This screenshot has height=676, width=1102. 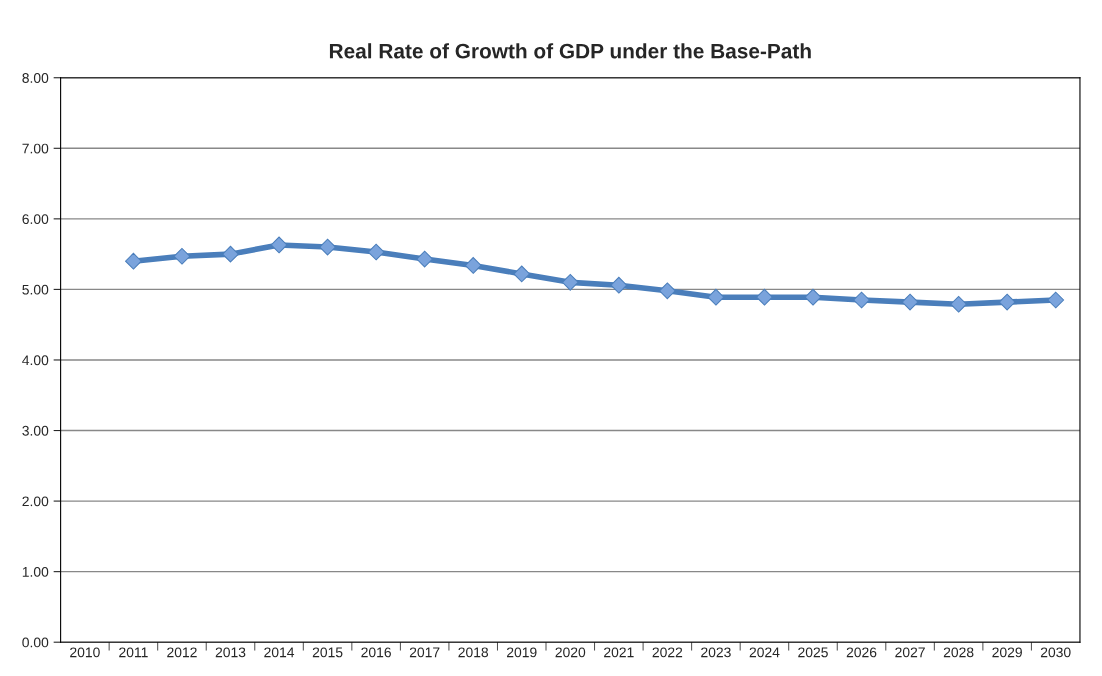 What do you see at coordinates (35, 430) in the screenshot?
I see `y-tick-label: 3.00` at bounding box center [35, 430].